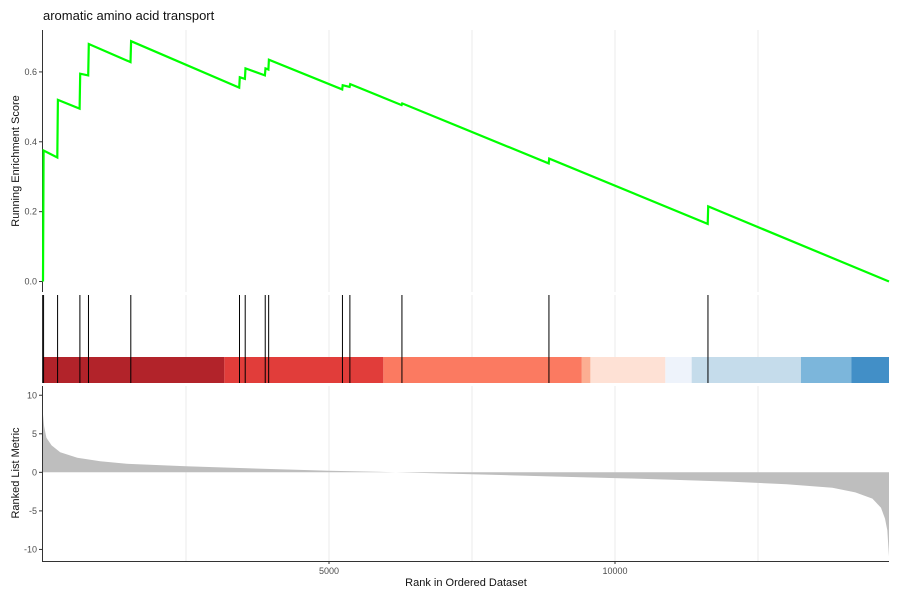  What do you see at coordinates (473, 568) in the screenshot?
I see `ranked-metric-x-ticks: 5000 10000` at bounding box center [473, 568].